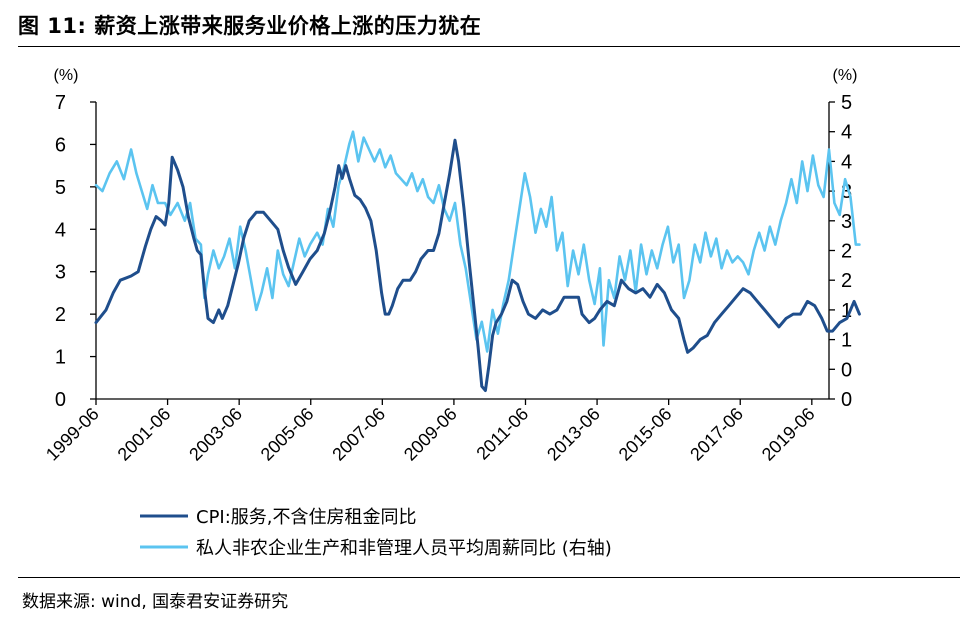 The image size is (960, 624). Describe the element at coordinates (489, 46) in the screenshot. I see `top-rule` at that location.